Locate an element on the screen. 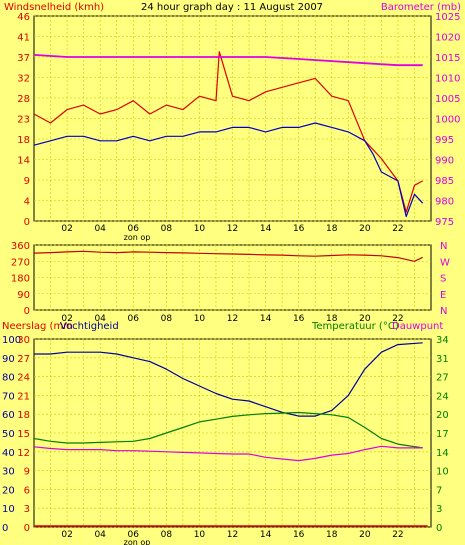 Image resolution: width=465 pixels, height=545 pixels. wind-direction-line is located at coordinates (228, 256).